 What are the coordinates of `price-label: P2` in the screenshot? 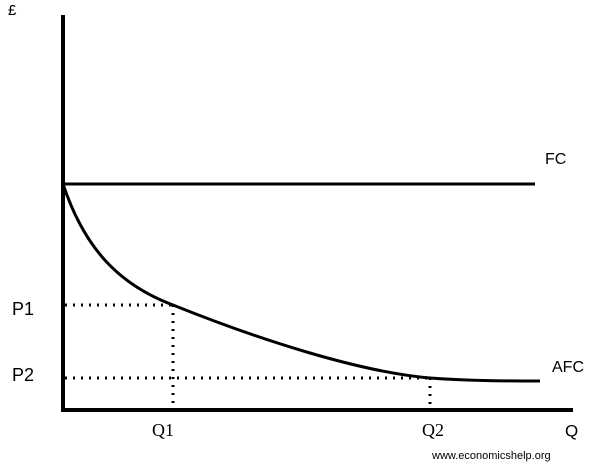 It's located at (23, 375).